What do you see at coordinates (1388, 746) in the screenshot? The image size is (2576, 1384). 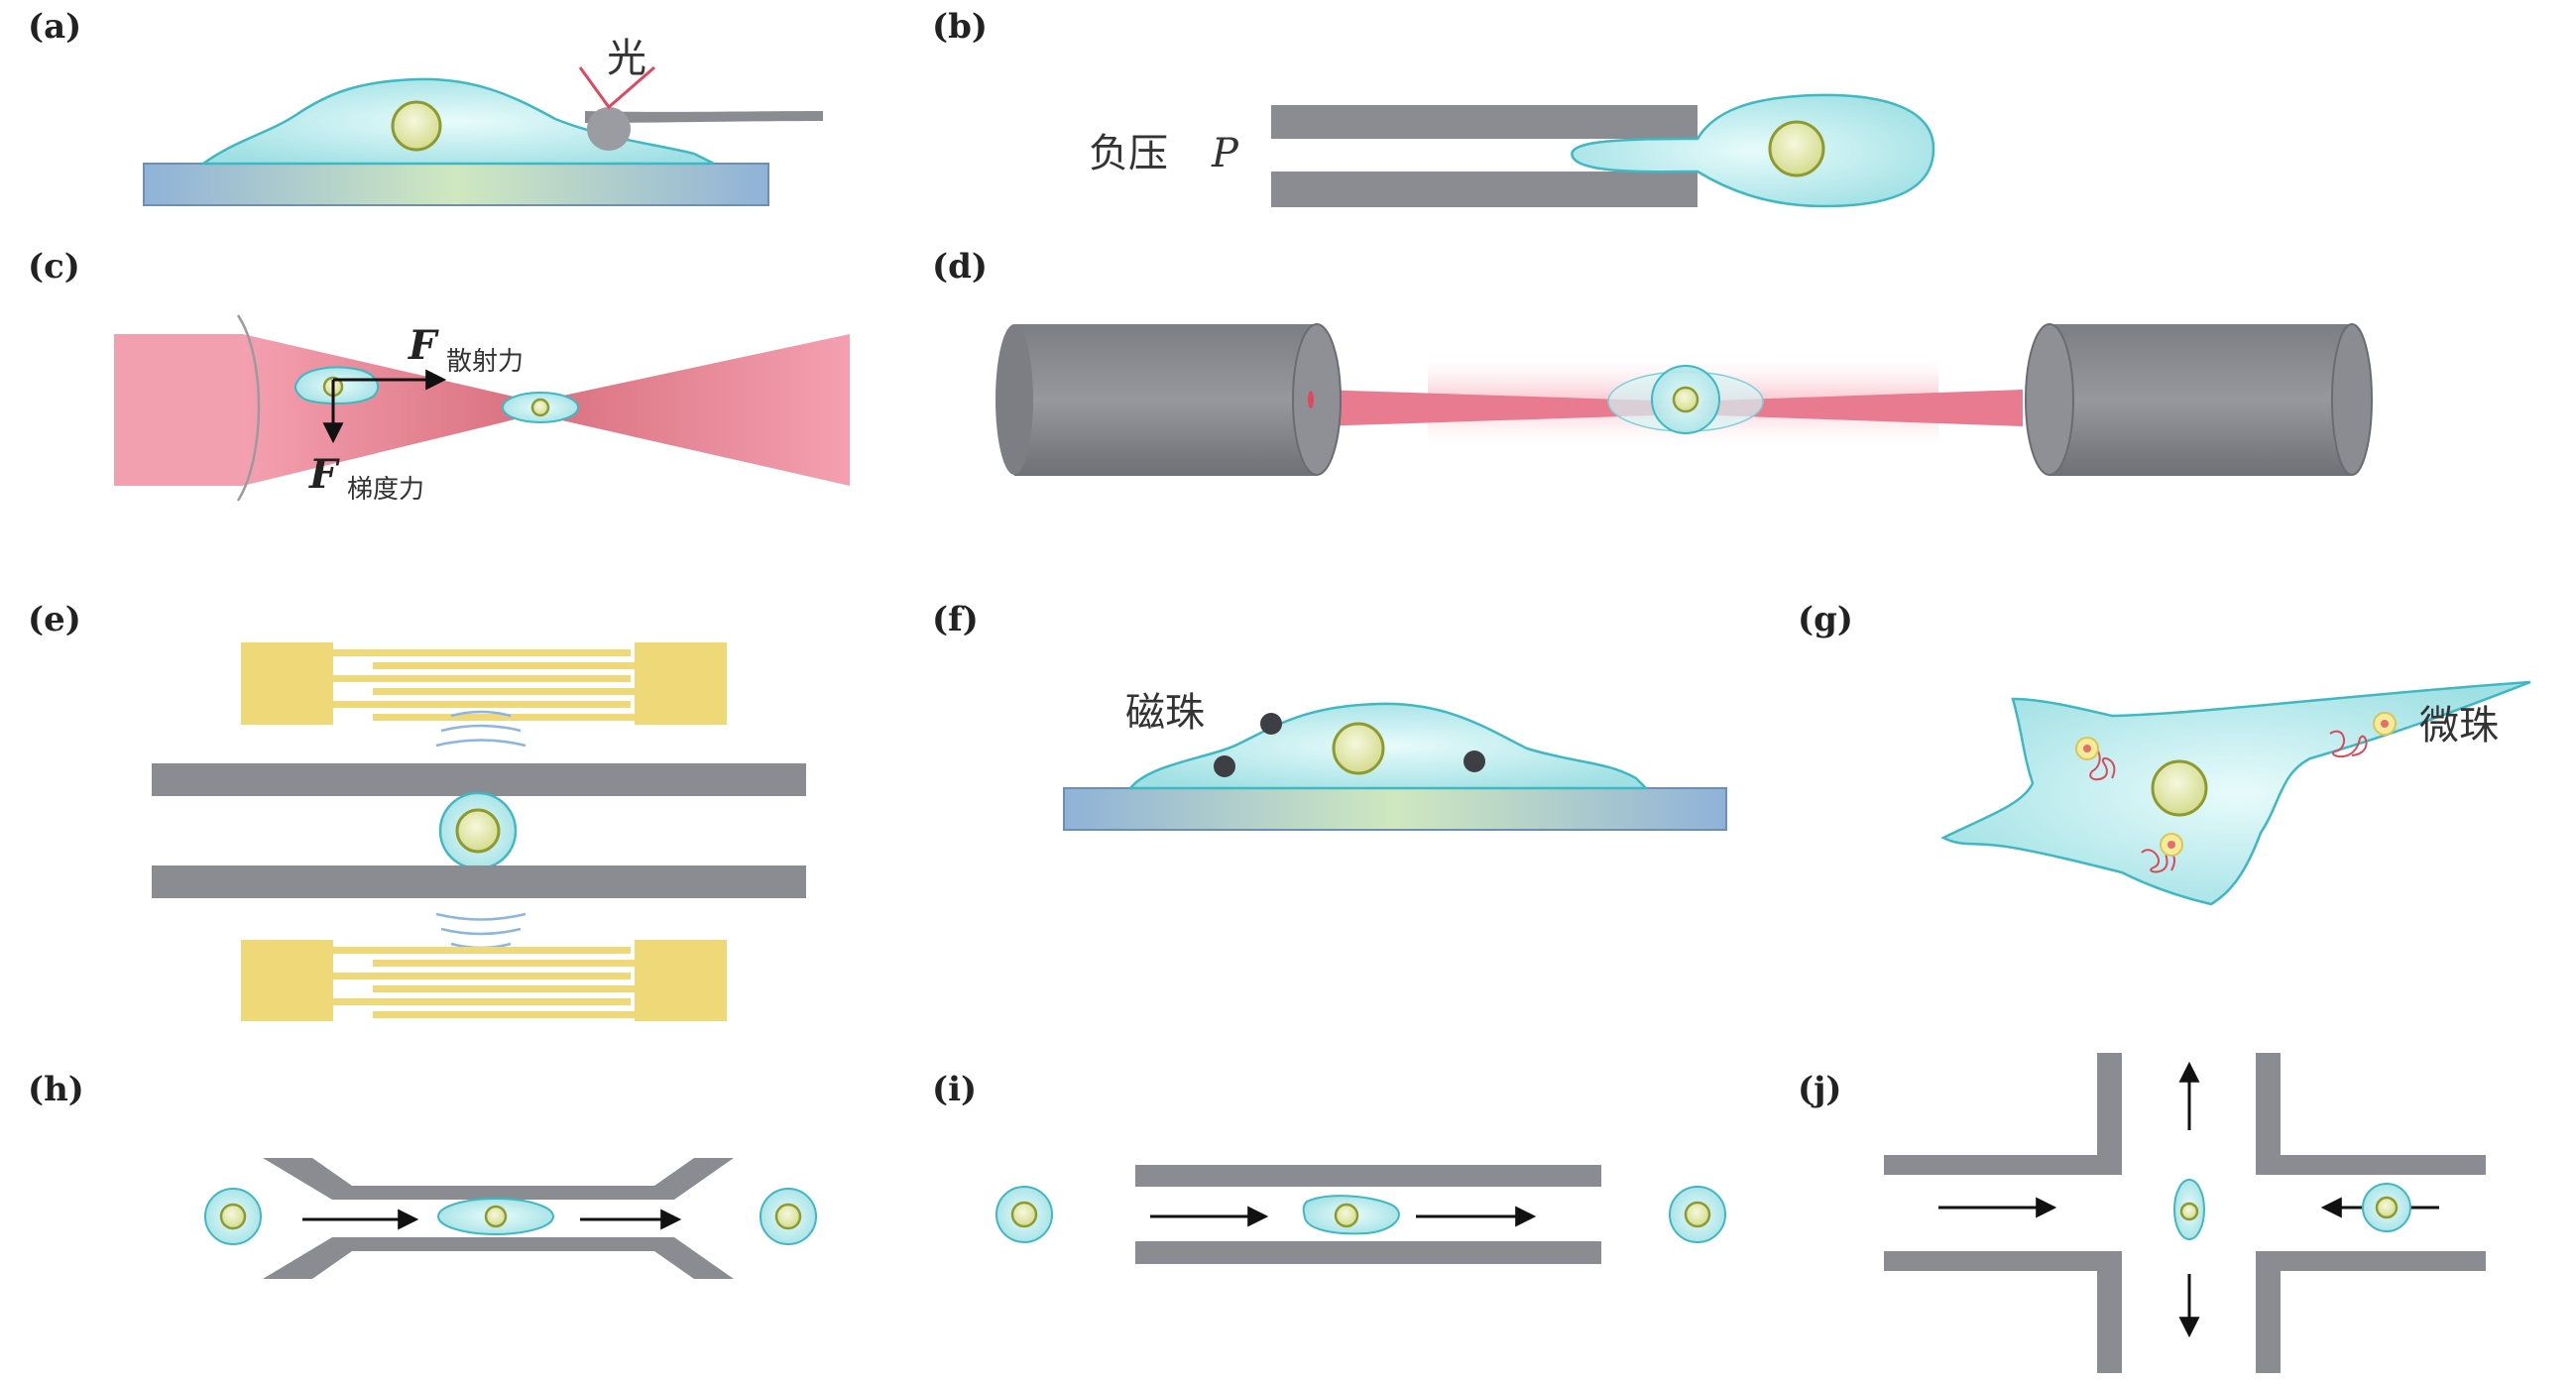 I see `adherent-cell` at bounding box center [1388, 746].